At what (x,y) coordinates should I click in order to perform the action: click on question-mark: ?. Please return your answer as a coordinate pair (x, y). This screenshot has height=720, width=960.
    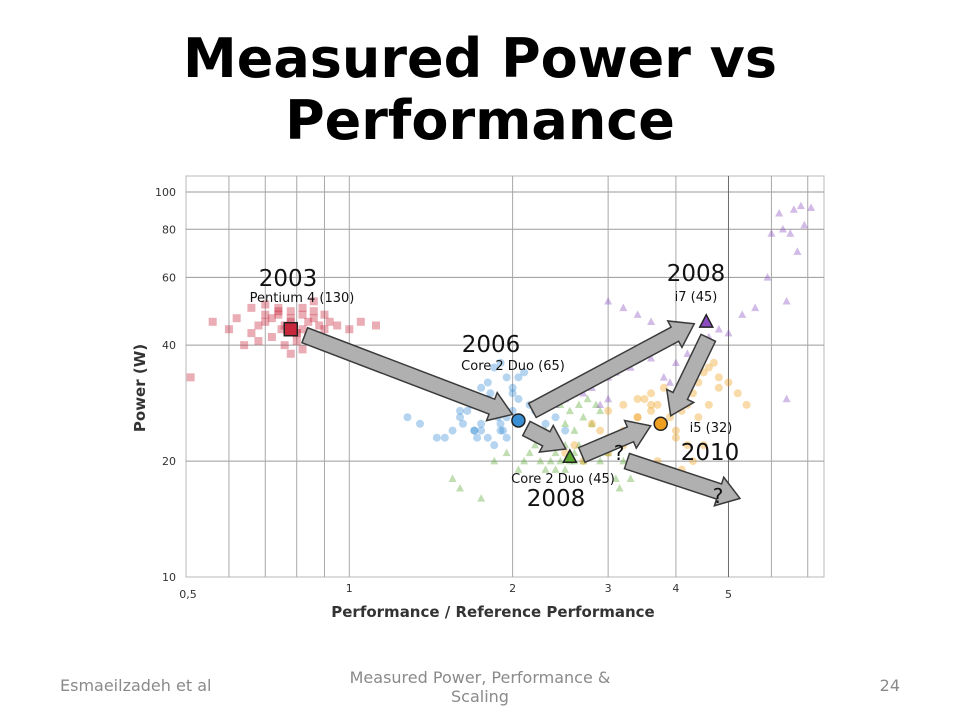
    Looking at the image, I should click on (619, 453).